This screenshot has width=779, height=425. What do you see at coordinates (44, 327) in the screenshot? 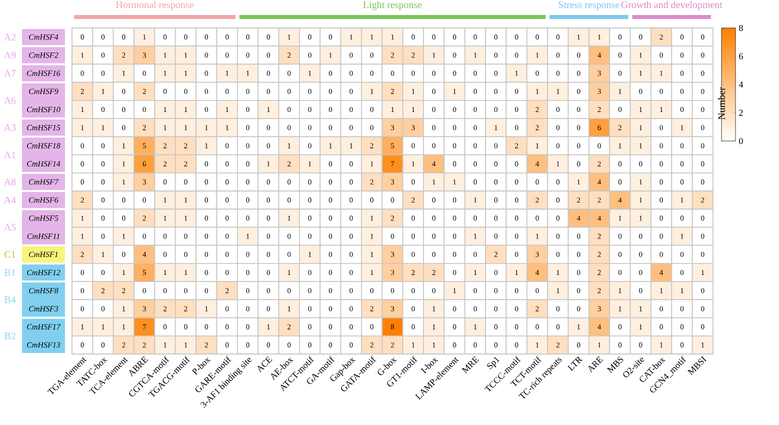
I see `y-tick-label: CmHSF17` at bounding box center [44, 327].